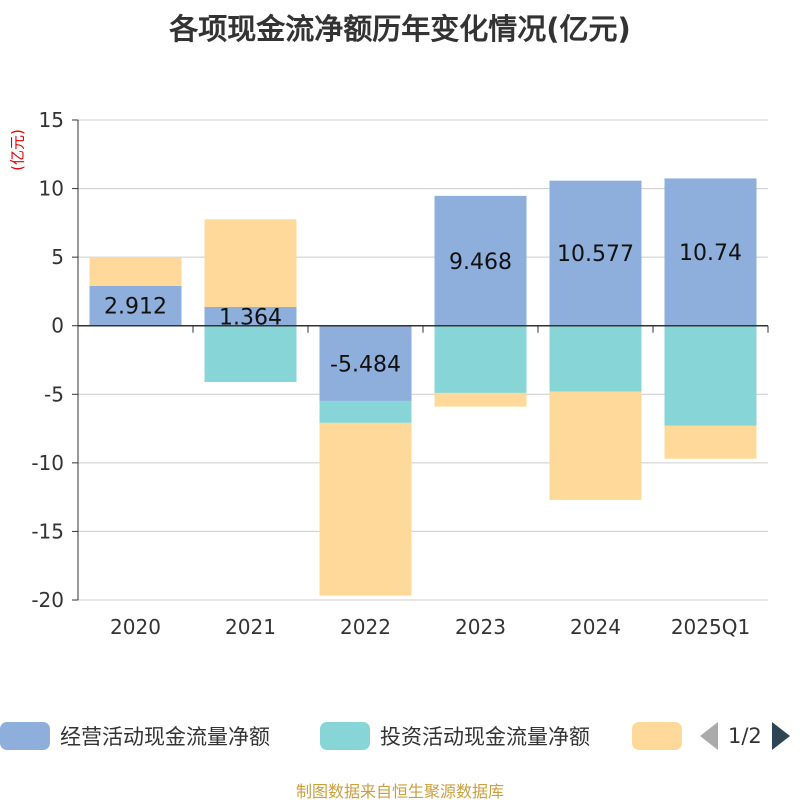 The image size is (800, 800). What do you see at coordinates (47, 531) in the screenshot?
I see `y-tick-label: -15` at bounding box center [47, 531].